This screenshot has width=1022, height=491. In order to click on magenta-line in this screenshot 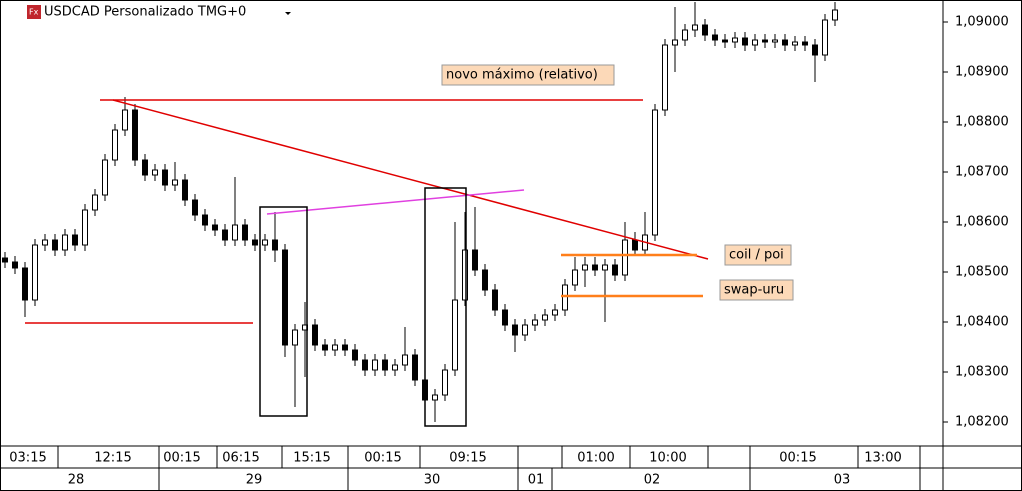, I will do `click(395, 202)`.